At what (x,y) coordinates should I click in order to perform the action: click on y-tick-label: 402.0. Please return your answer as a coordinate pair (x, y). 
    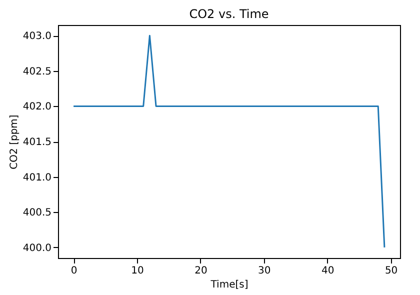
    Looking at the image, I should click on (37, 107).